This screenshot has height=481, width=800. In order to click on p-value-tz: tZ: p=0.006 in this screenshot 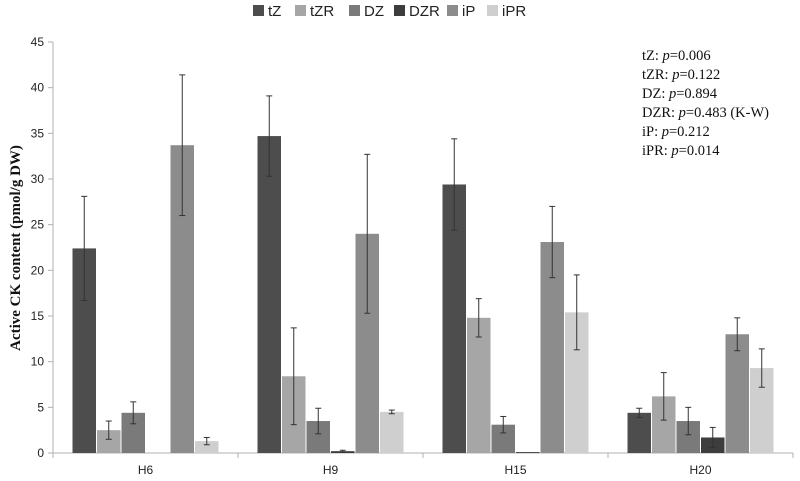, I will do `click(676, 56)`.